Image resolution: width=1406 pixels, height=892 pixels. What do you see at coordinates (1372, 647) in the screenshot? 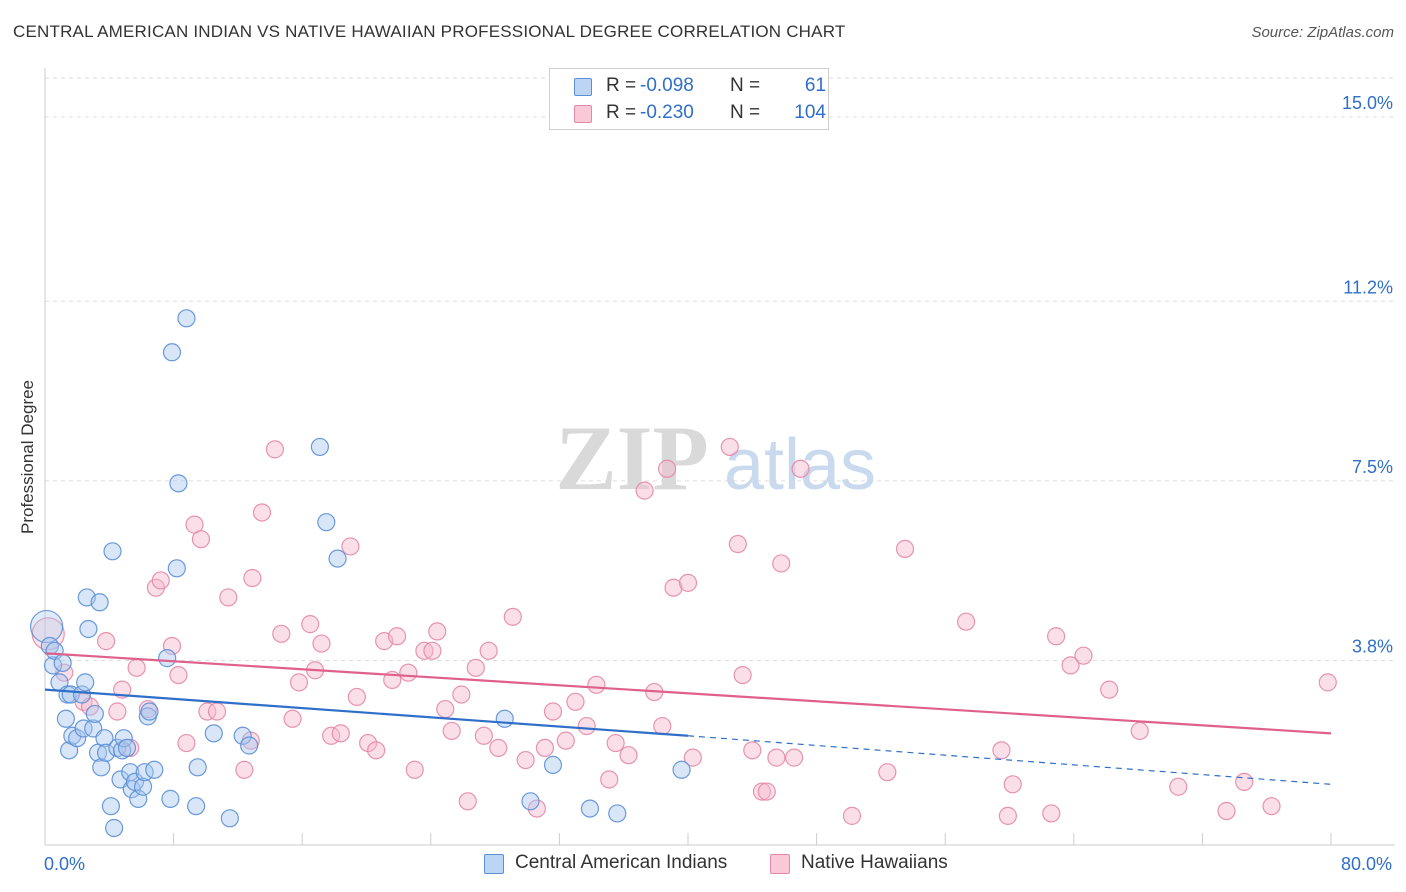
I see `y-tick-label: 3.8%` at bounding box center [1372, 647].